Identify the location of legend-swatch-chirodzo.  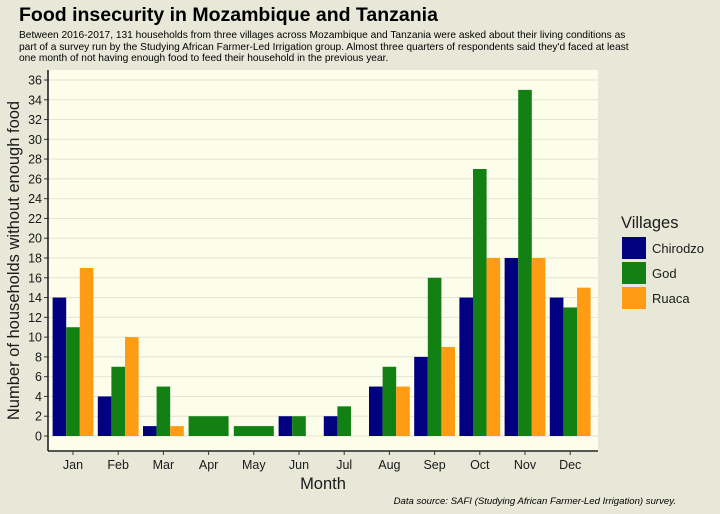
(634, 248).